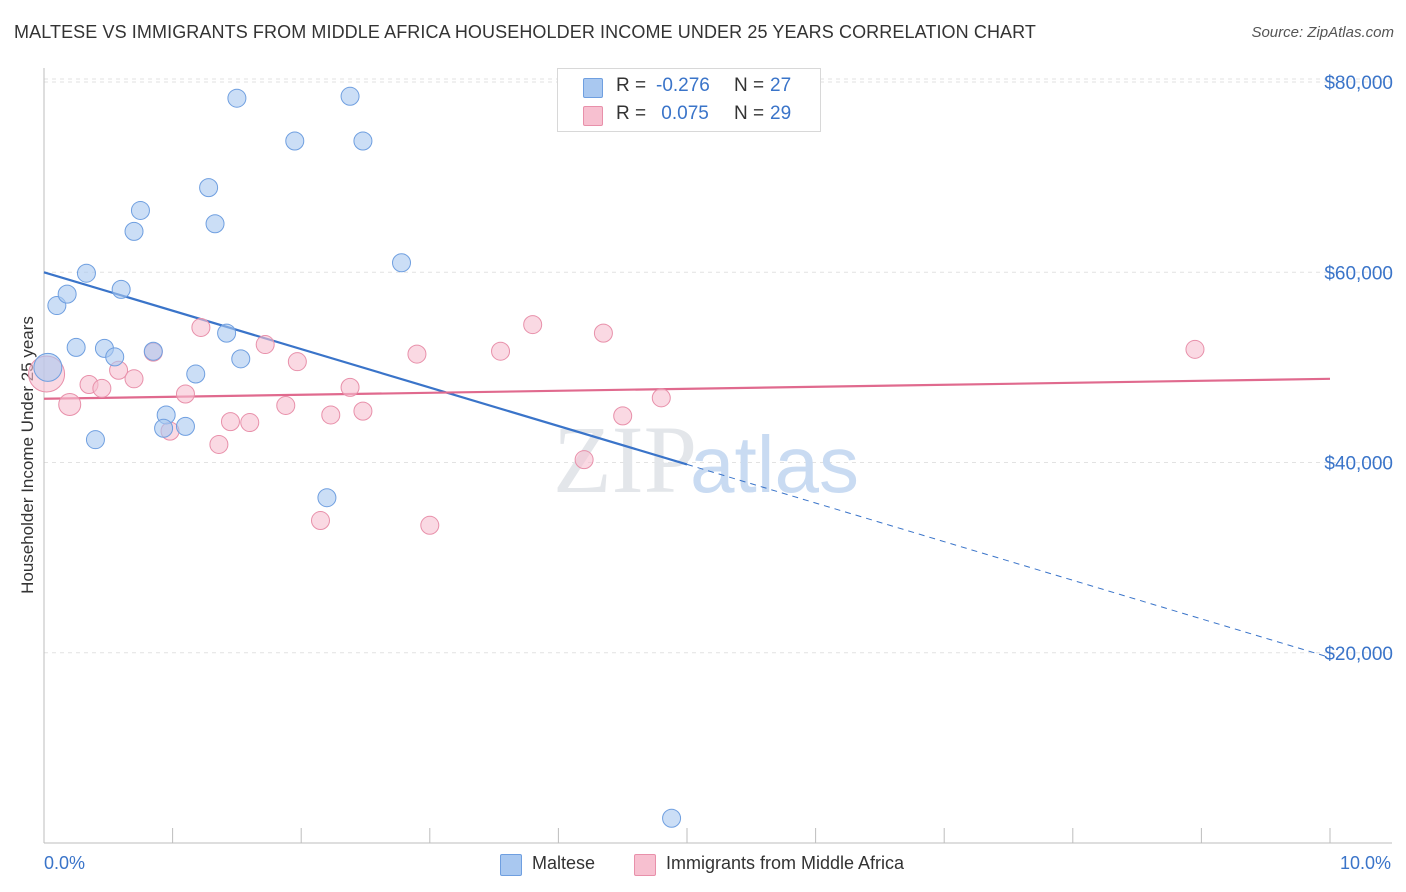  I want to click on x-axis-min-label: 0.0%, so click(65, 863).